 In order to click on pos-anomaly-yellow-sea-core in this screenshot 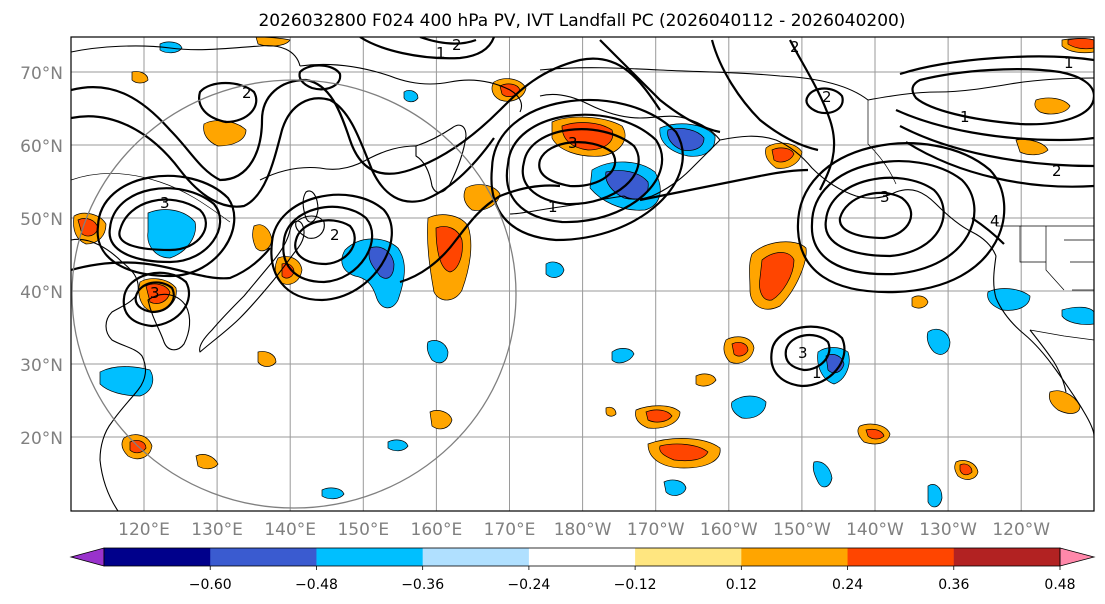, I will do `click(158, 293)`.